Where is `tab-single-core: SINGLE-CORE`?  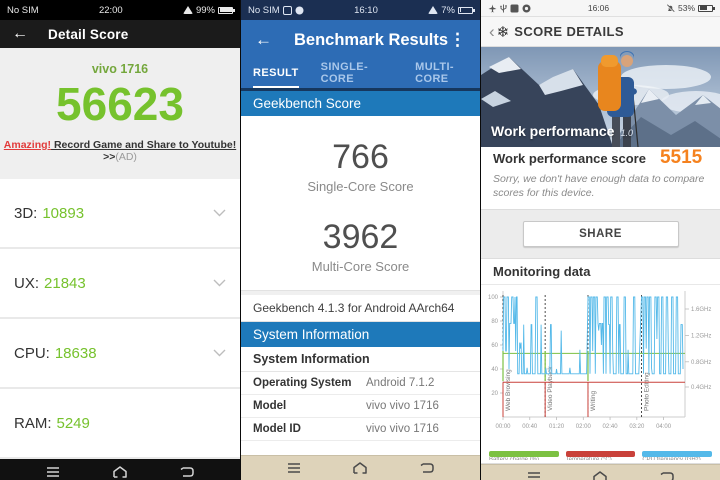 tab-single-core: SINGLE-CORE is located at coordinates (344, 73).